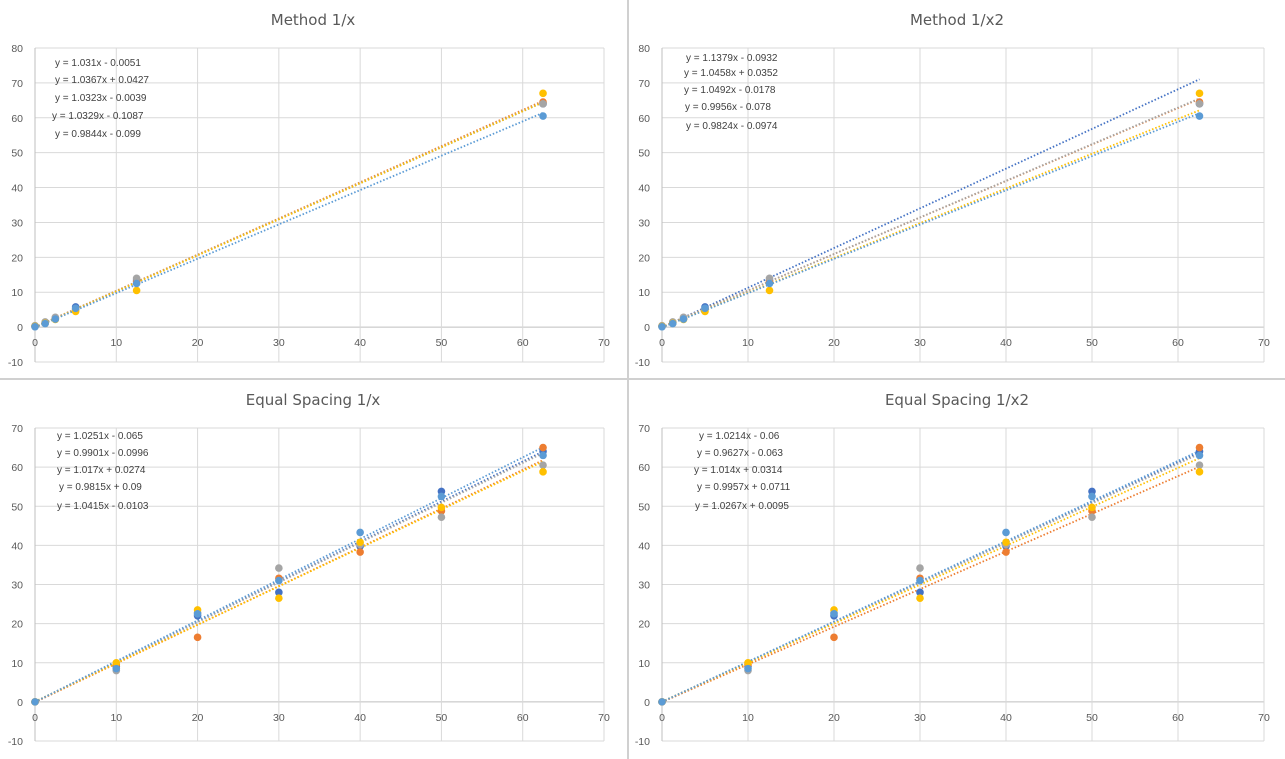 This screenshot has width=1285, height=759. Describe the element at coordinates (102, 80) in the screenshot. I see `trendline-equation: y = 1.0367x + 0.0427` at that location.